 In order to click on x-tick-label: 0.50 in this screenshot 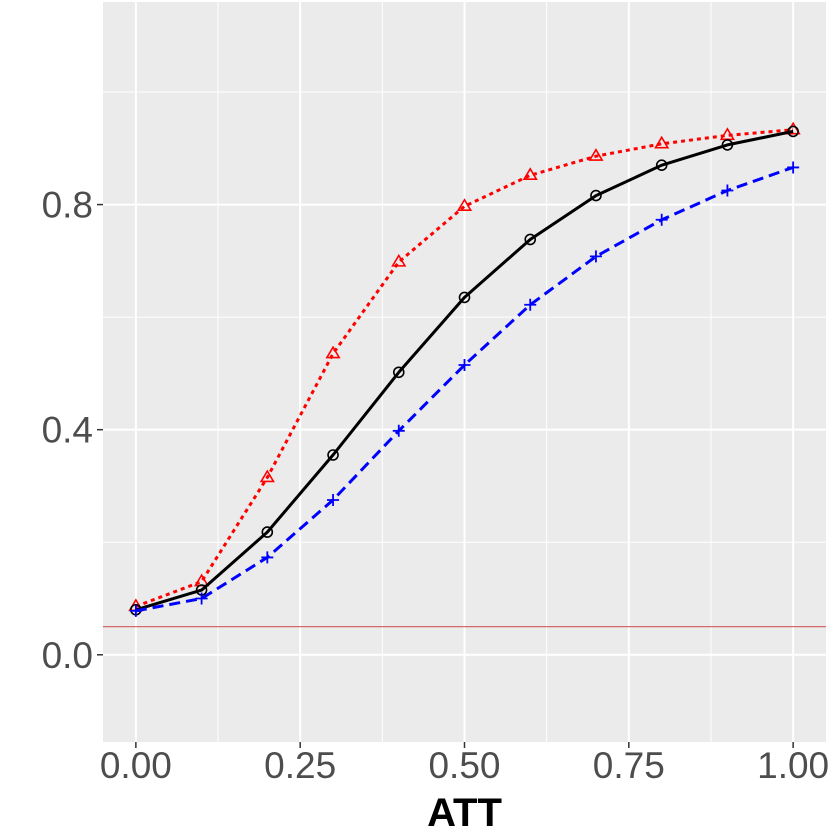, I will do `click(464, 765)`.